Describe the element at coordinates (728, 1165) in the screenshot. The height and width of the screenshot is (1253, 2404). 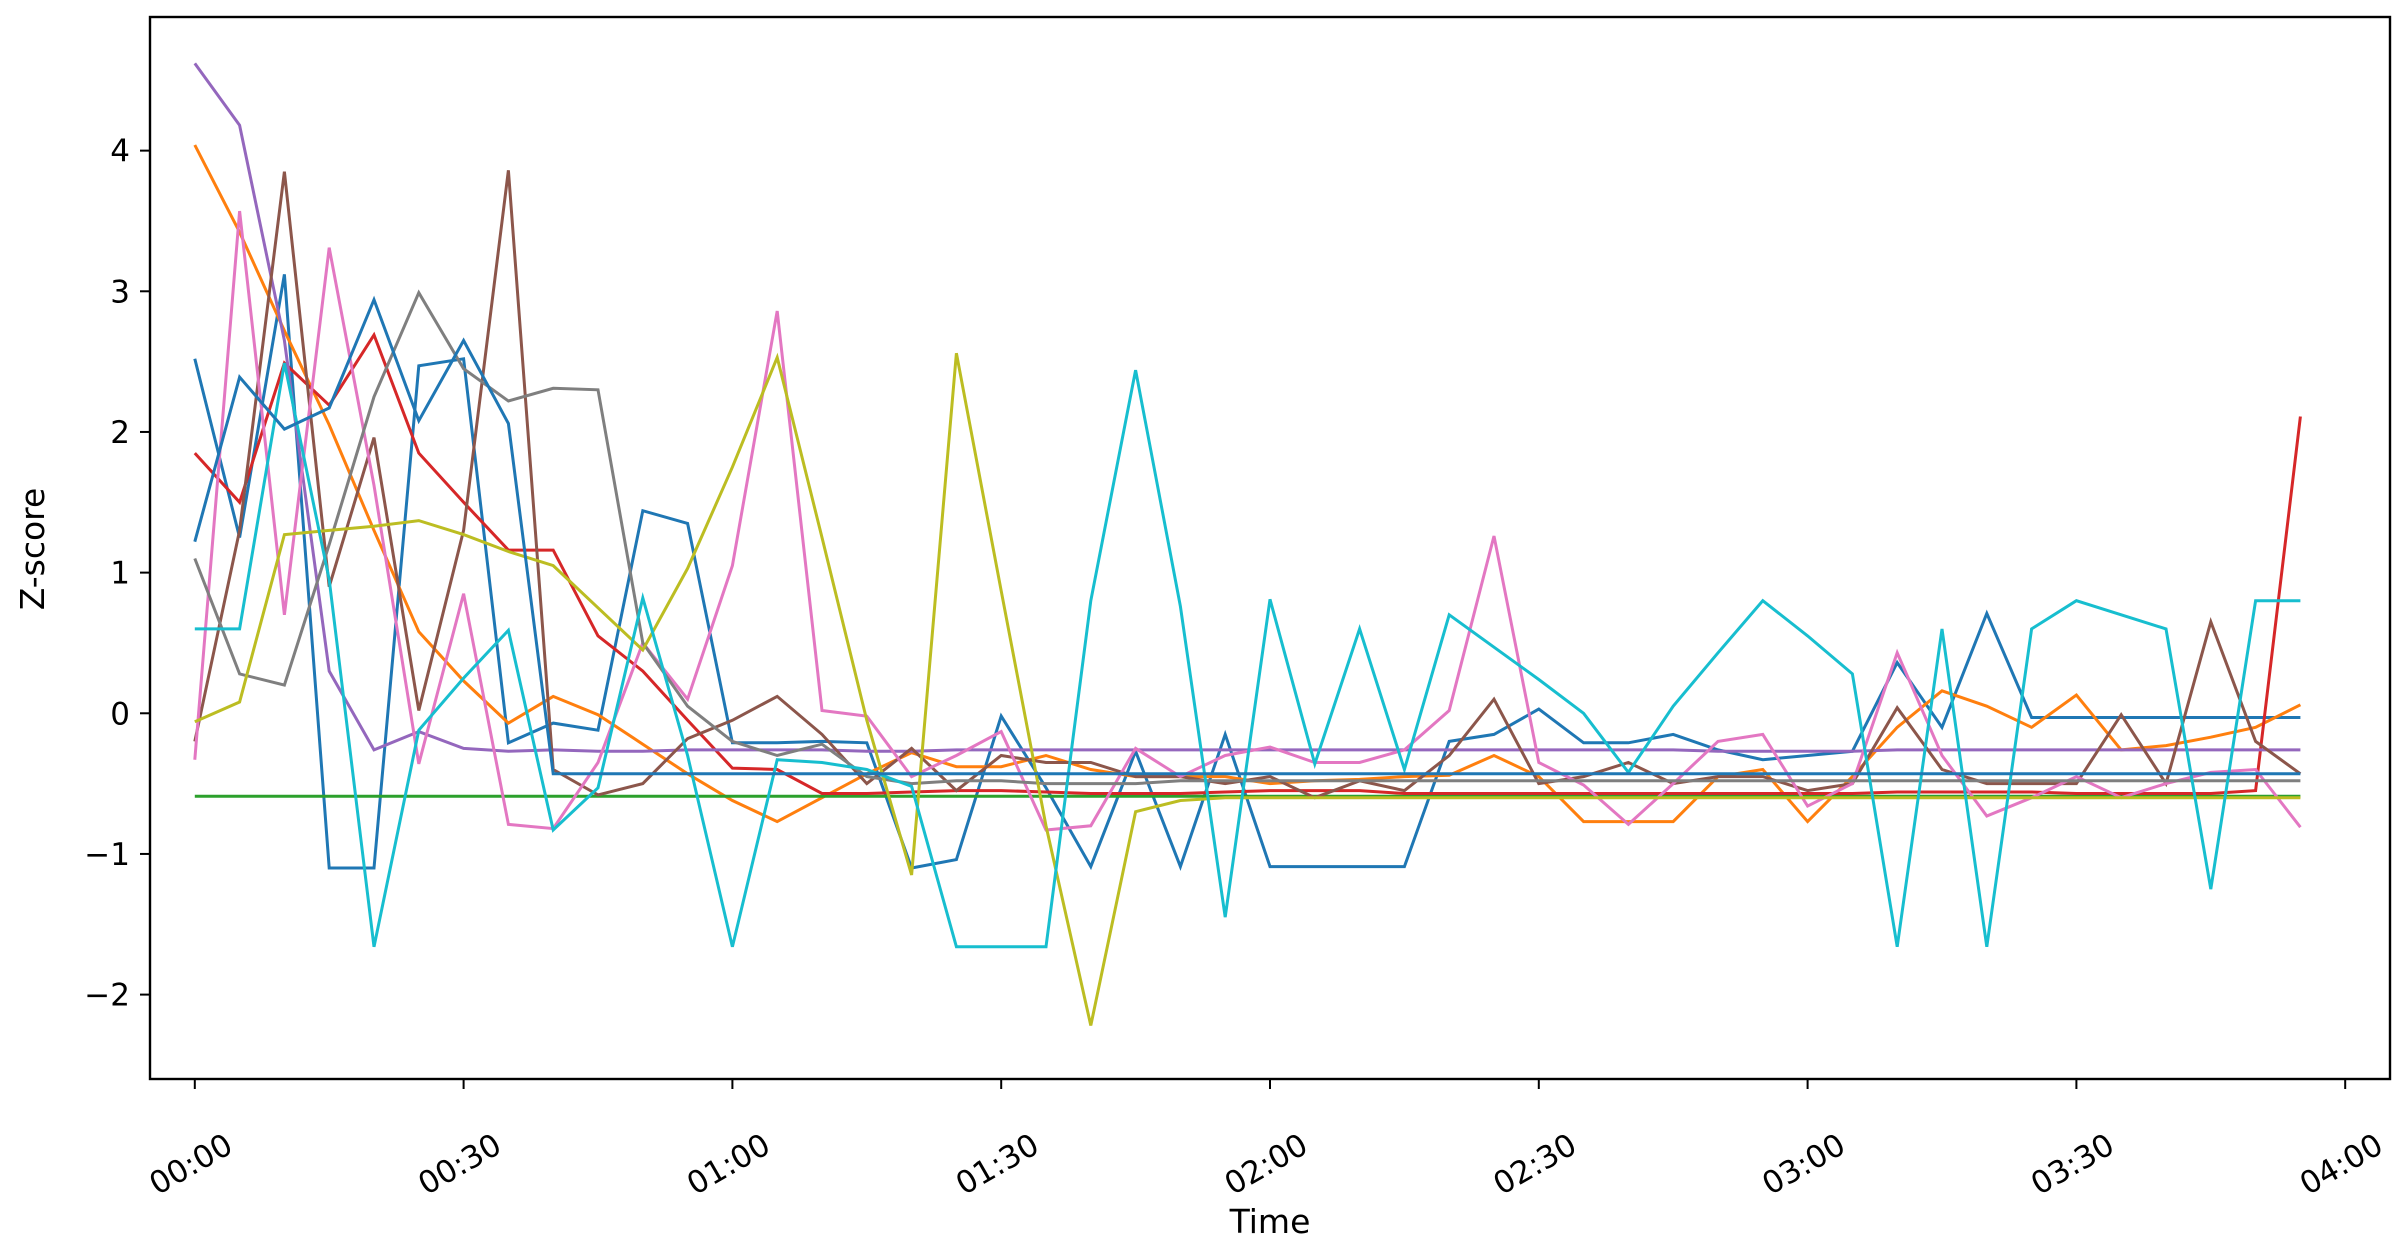
I see `x-tick-label: 01:00` at that location.